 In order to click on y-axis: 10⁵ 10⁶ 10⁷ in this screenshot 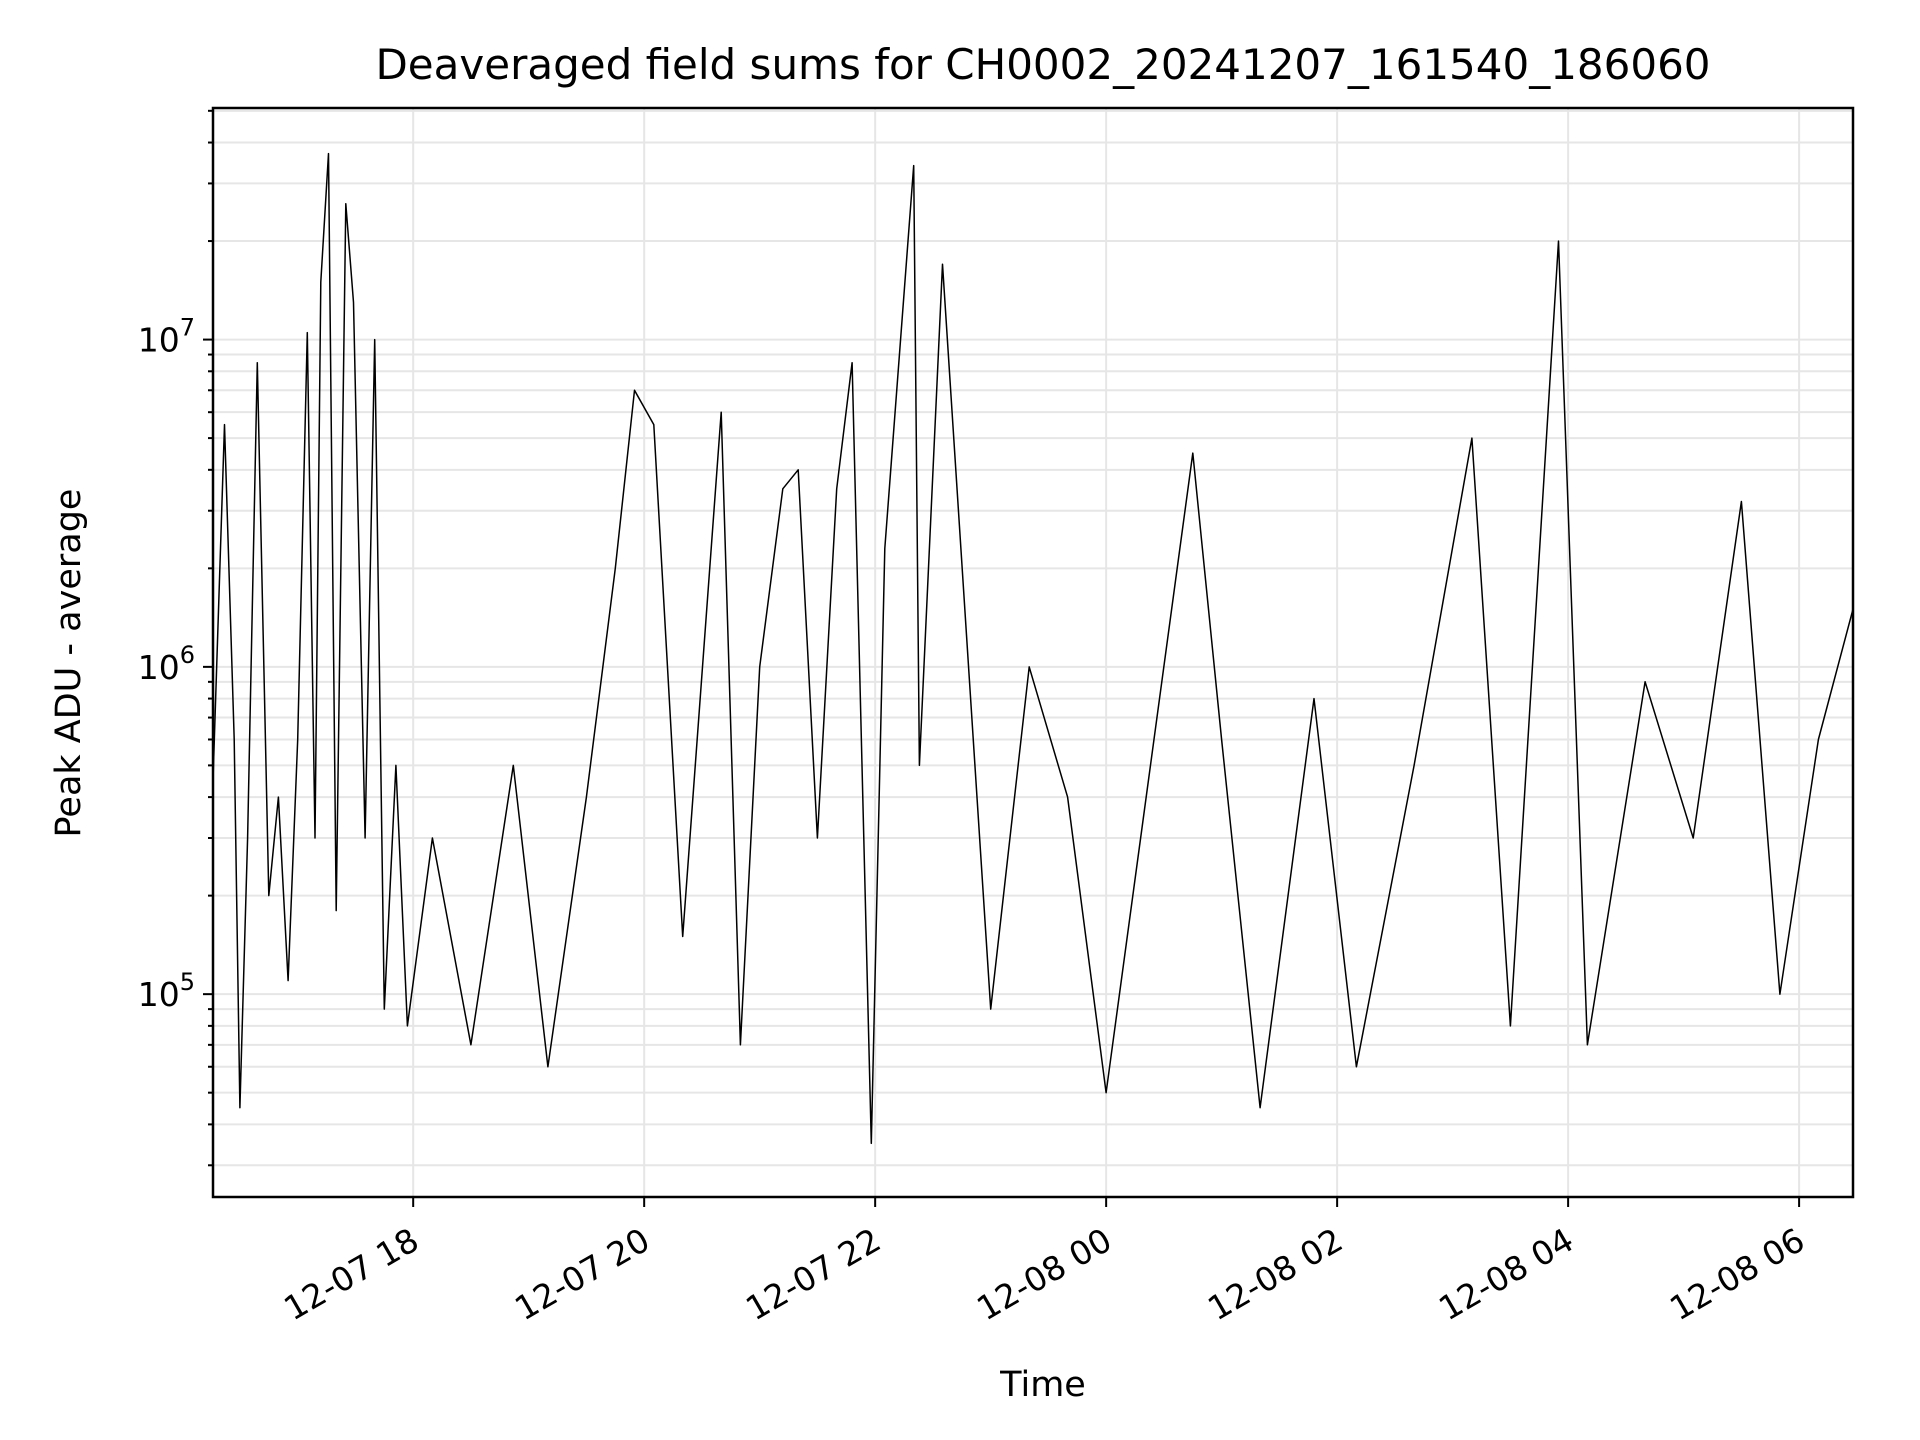, I will do `click(175, 638)`.